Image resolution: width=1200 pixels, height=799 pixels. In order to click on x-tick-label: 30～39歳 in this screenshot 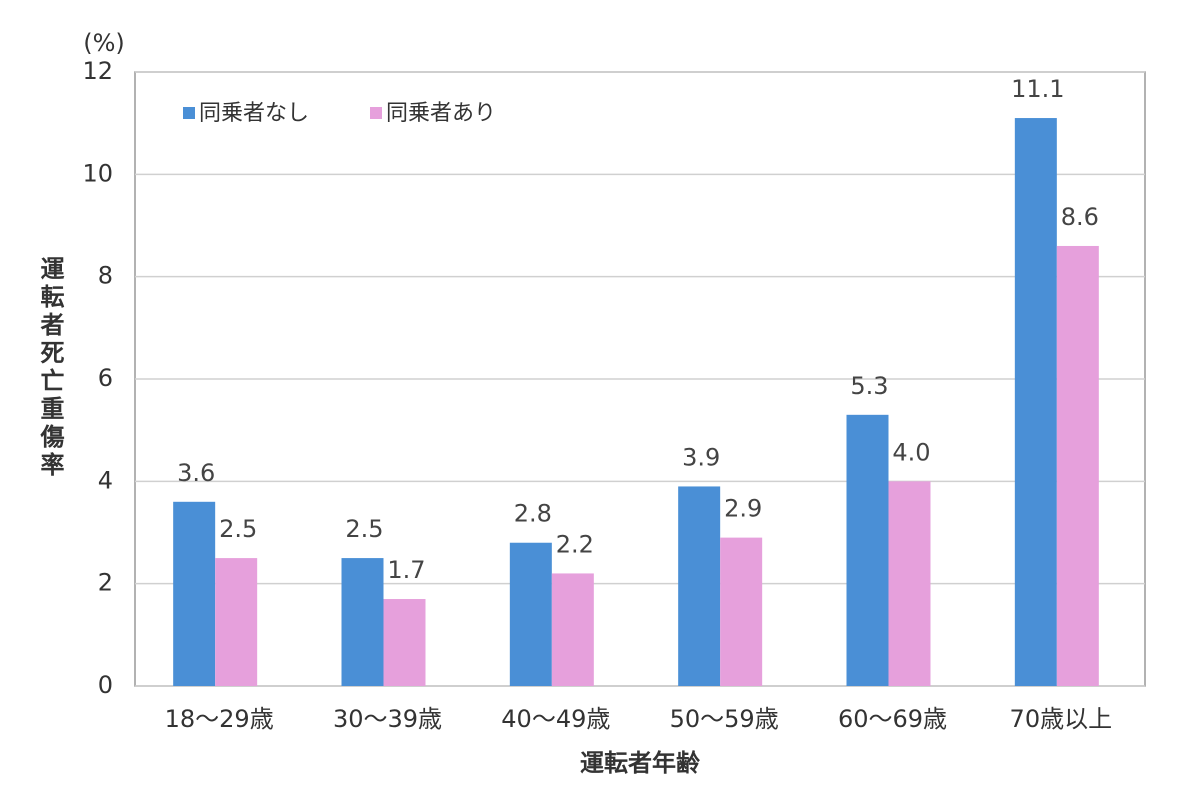, I will do `click(387, 719)`.